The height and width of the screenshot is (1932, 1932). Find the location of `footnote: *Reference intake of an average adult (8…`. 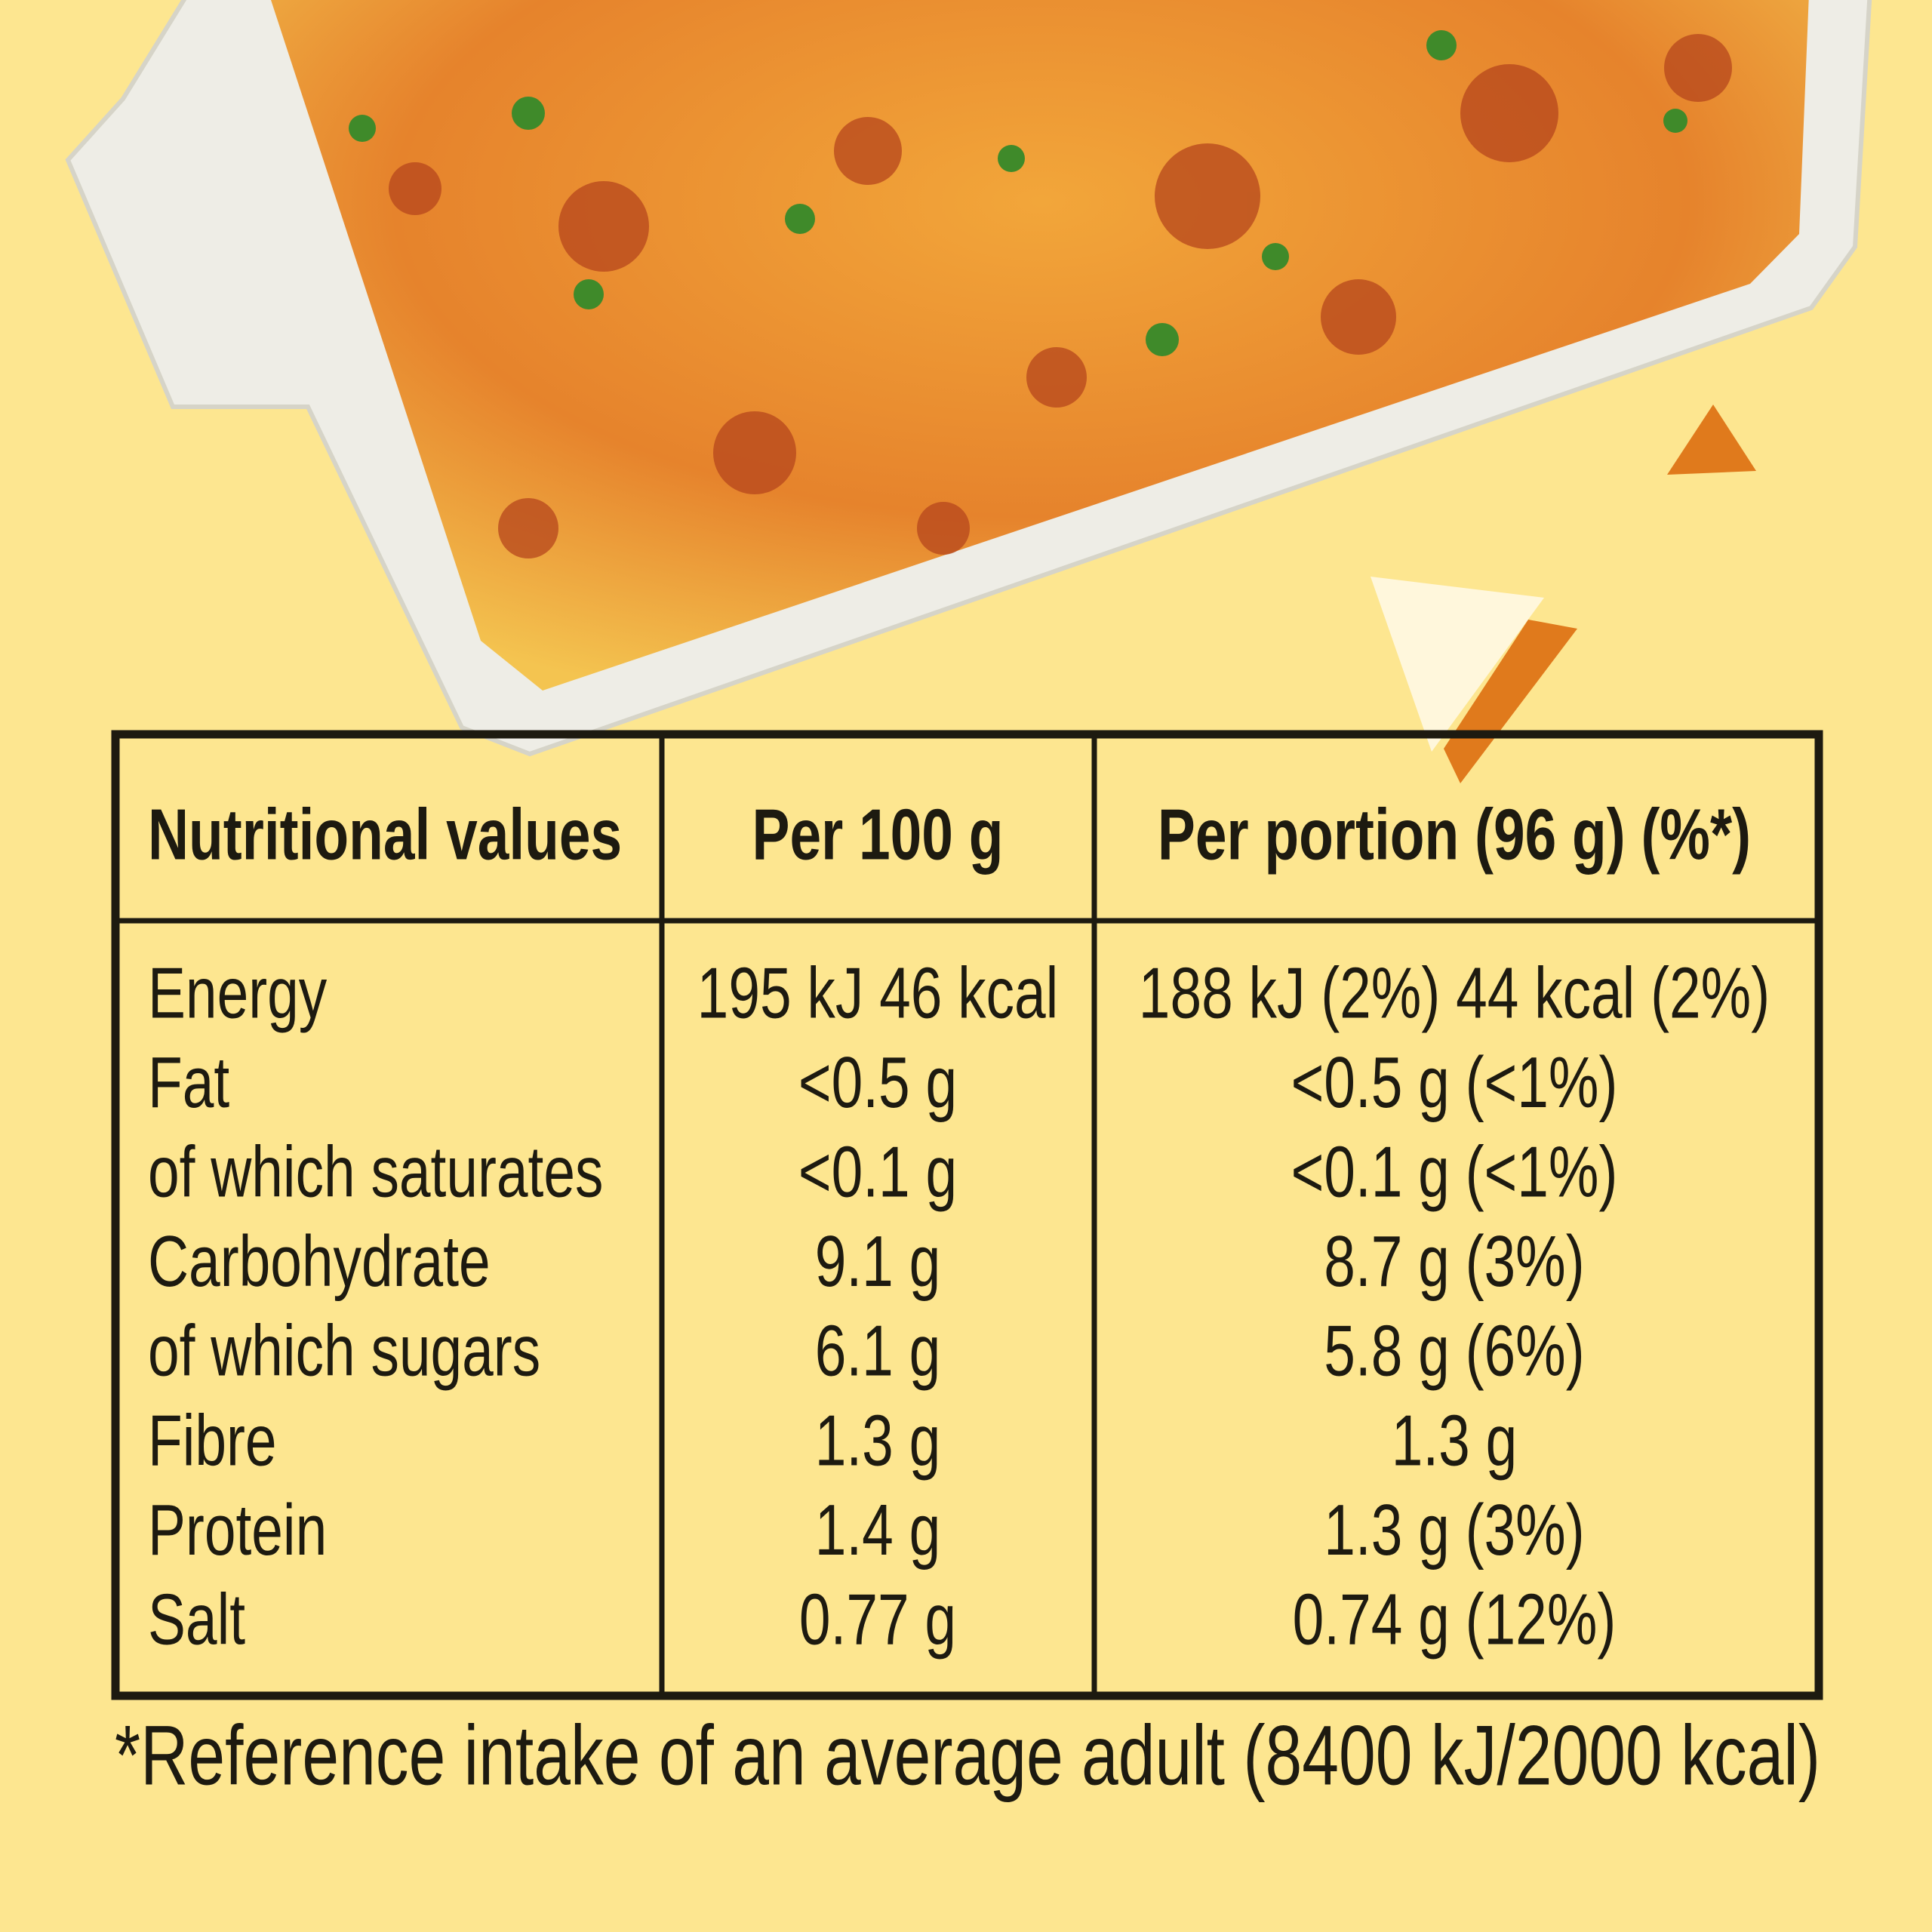

footnote: *Reference intake of an average adult (8… is located at coordinates (967, 1756).